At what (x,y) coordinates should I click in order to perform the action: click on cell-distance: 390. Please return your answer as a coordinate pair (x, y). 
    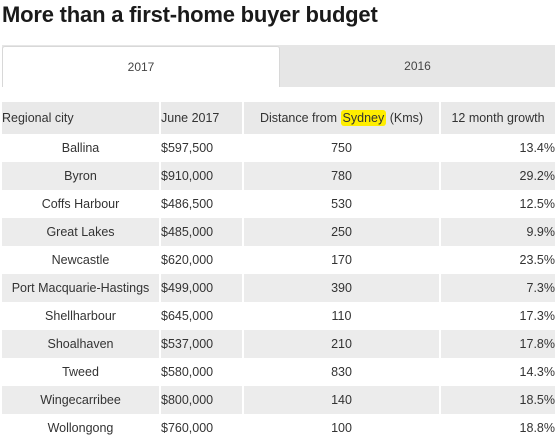
    Looking at the image, I should click on (342, 288).